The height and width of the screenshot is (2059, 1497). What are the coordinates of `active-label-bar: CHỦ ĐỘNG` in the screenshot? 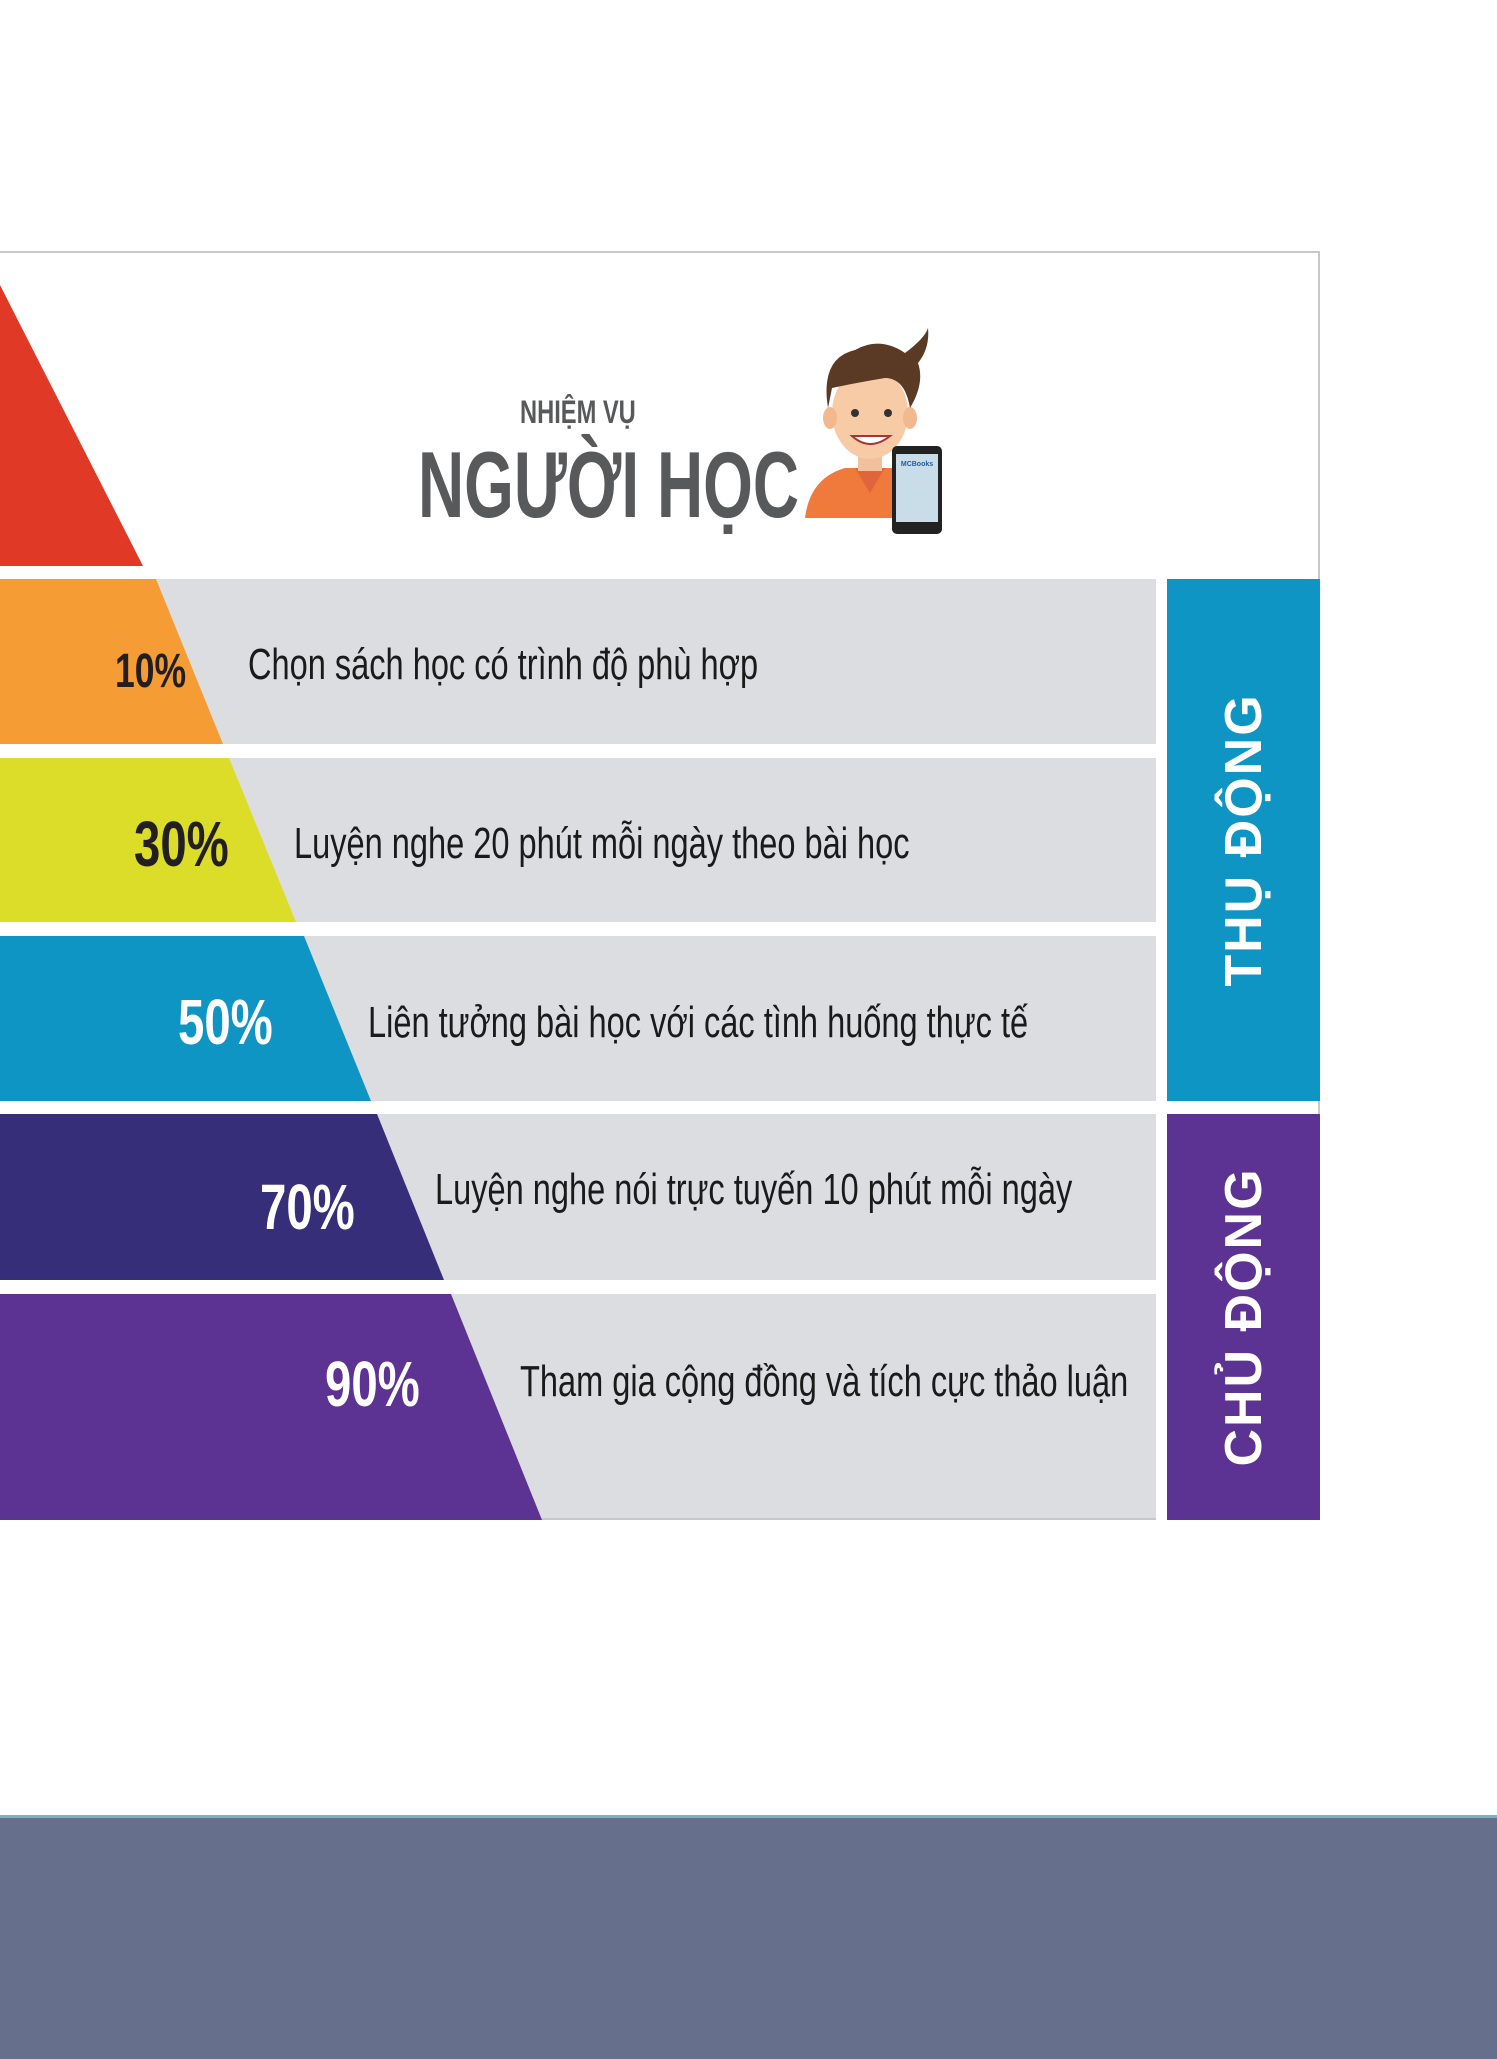 It's located at (1243, 1317).